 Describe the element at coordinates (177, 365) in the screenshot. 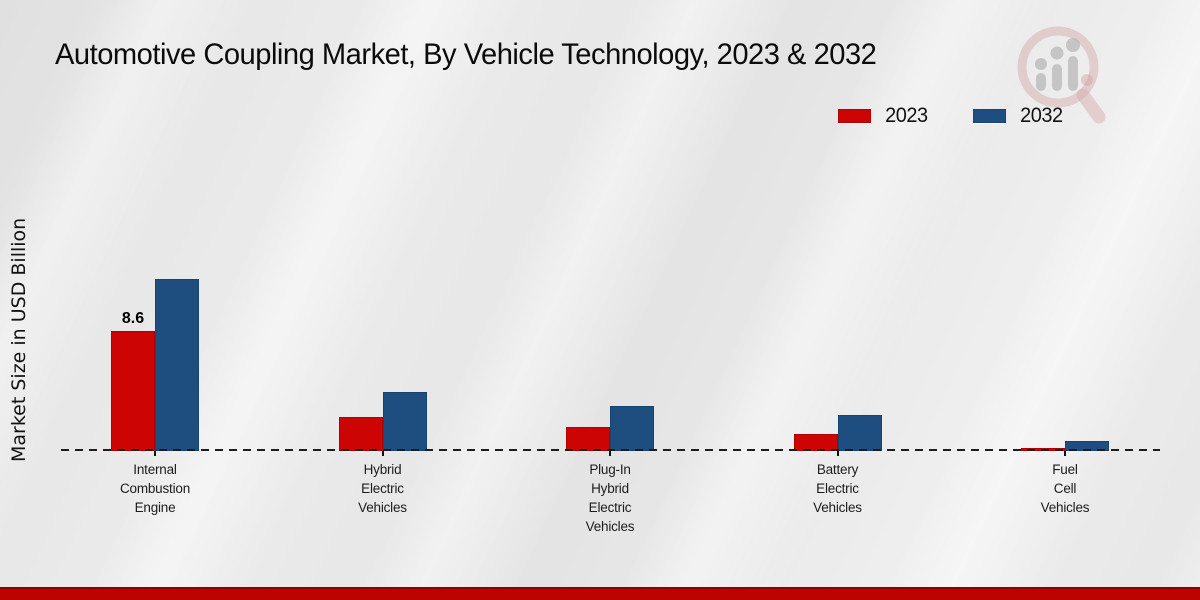

I see `bar-2032-internal-combustion-engine` at that location.